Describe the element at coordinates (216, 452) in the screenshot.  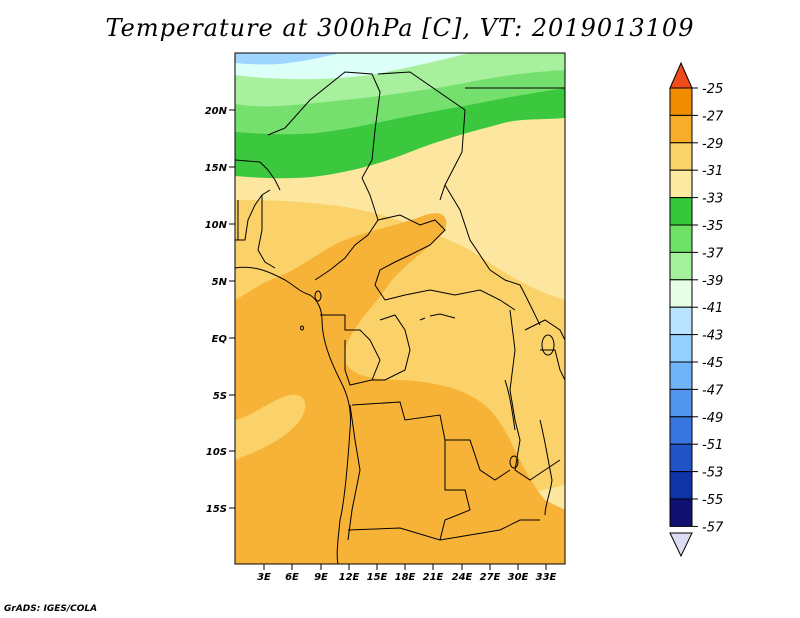
I see `lat-label: 10S` at that location.